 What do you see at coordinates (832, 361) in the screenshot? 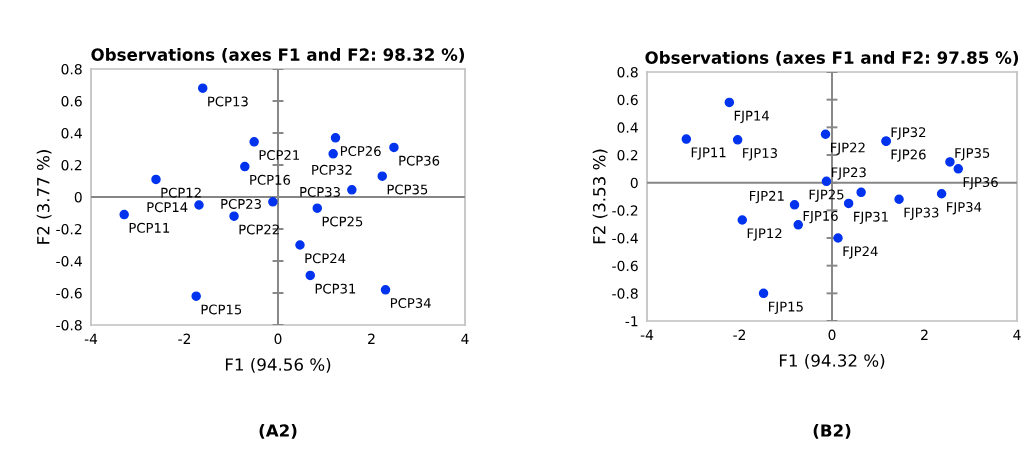
I see `x-axis-title: F1 (94.32 %)` at bounding box center [832, 361].